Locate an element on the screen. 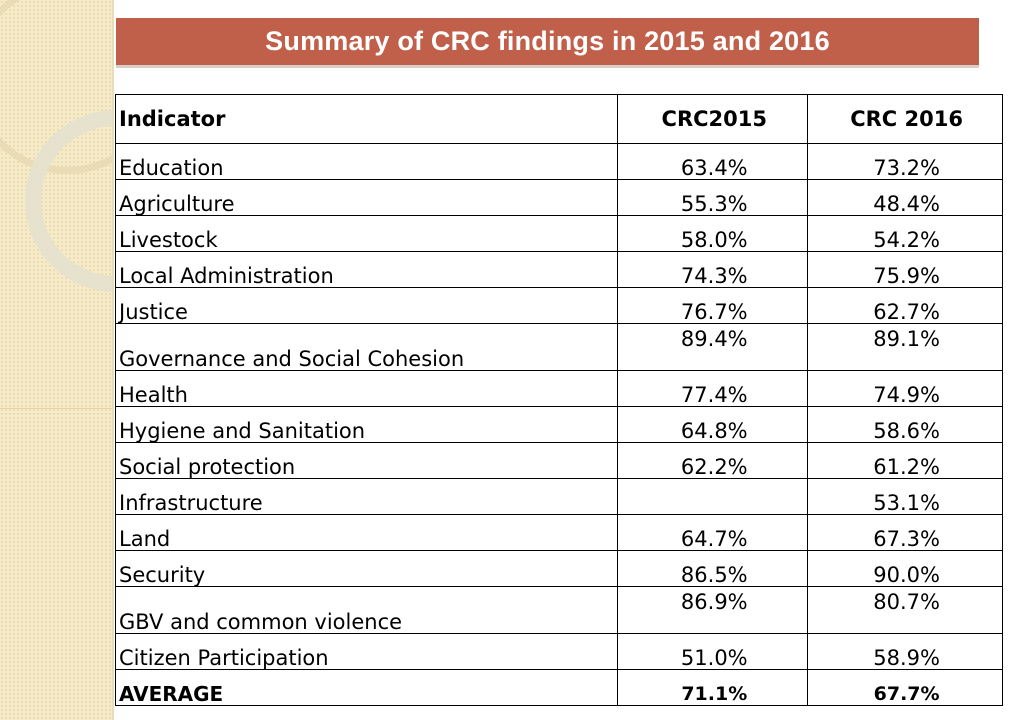 The width and height of the screenshot is (1024, 720). table-row: Health 77.4% 74.9% is located at coordinates (558, 388).